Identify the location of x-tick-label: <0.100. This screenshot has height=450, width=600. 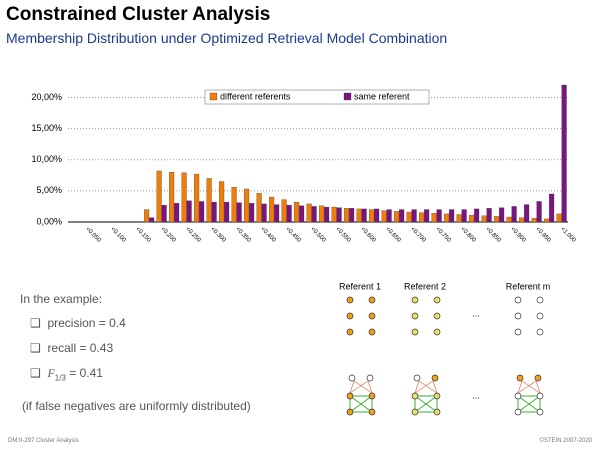
(118, 235).